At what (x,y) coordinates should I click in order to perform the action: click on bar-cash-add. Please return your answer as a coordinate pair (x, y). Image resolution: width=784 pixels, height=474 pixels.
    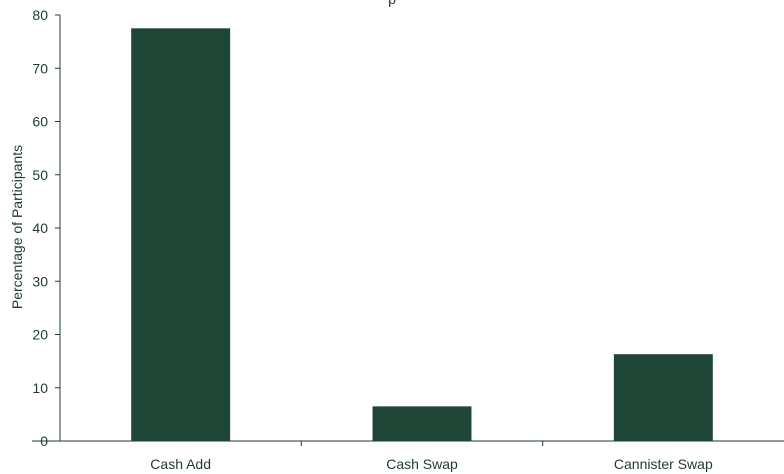
    Looking at the image, I should click on (181, 234).